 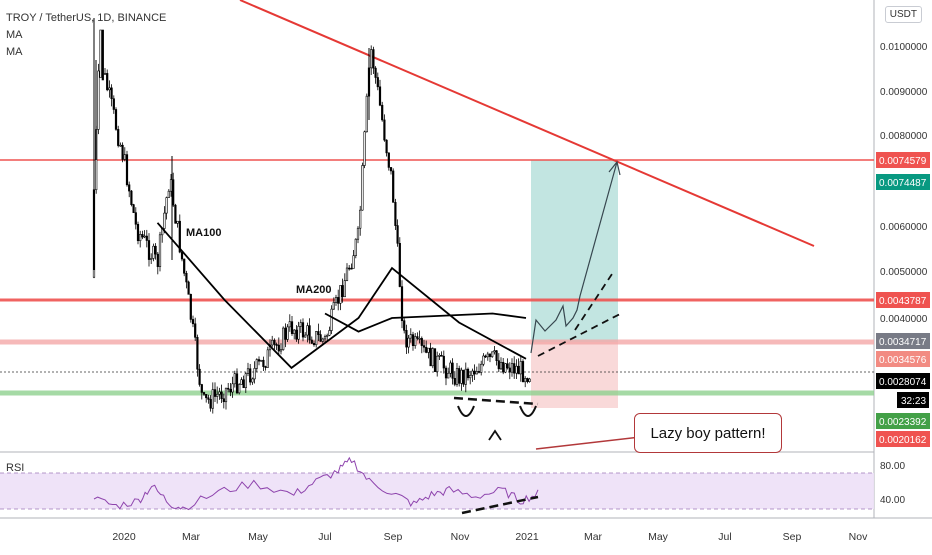 What do you see at coordinates (574, 375) in the screenshot?
I see `stop-zone` at bounding box center [574, 375].